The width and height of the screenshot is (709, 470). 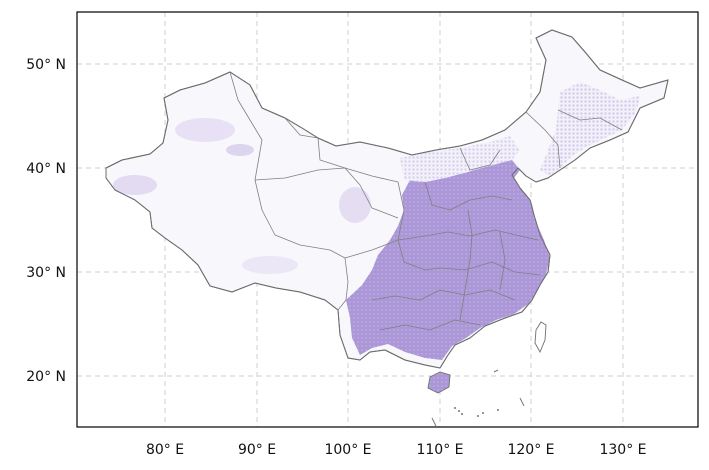 I want to click on dense-data-region-east, so click(x=448, y=260).